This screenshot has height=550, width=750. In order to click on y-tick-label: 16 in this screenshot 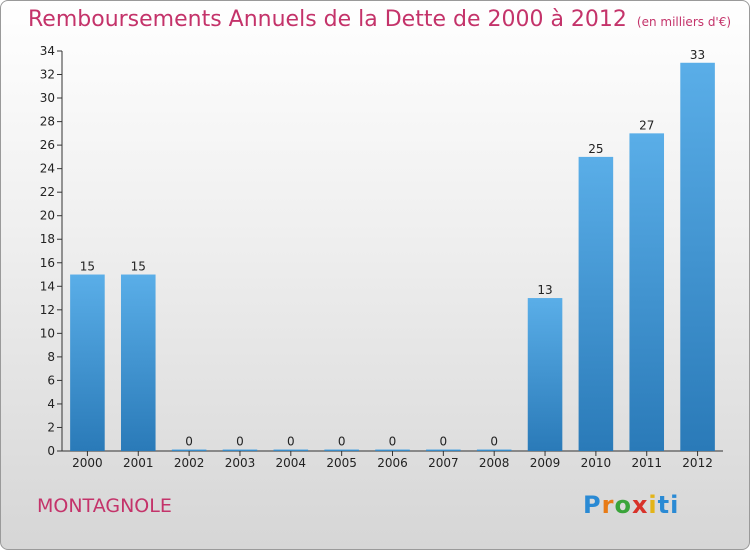, I will do `click(47, 263)`.